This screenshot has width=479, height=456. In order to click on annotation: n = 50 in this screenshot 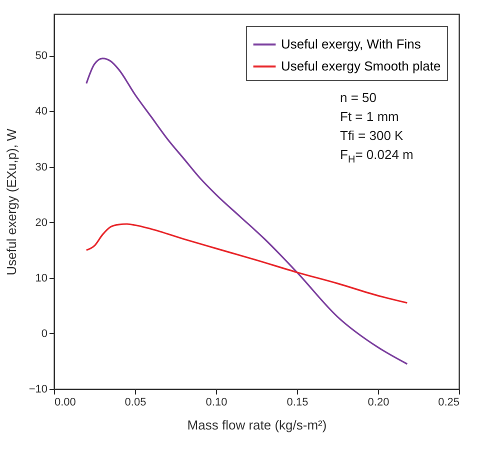, I will do `click(359, 98)`.